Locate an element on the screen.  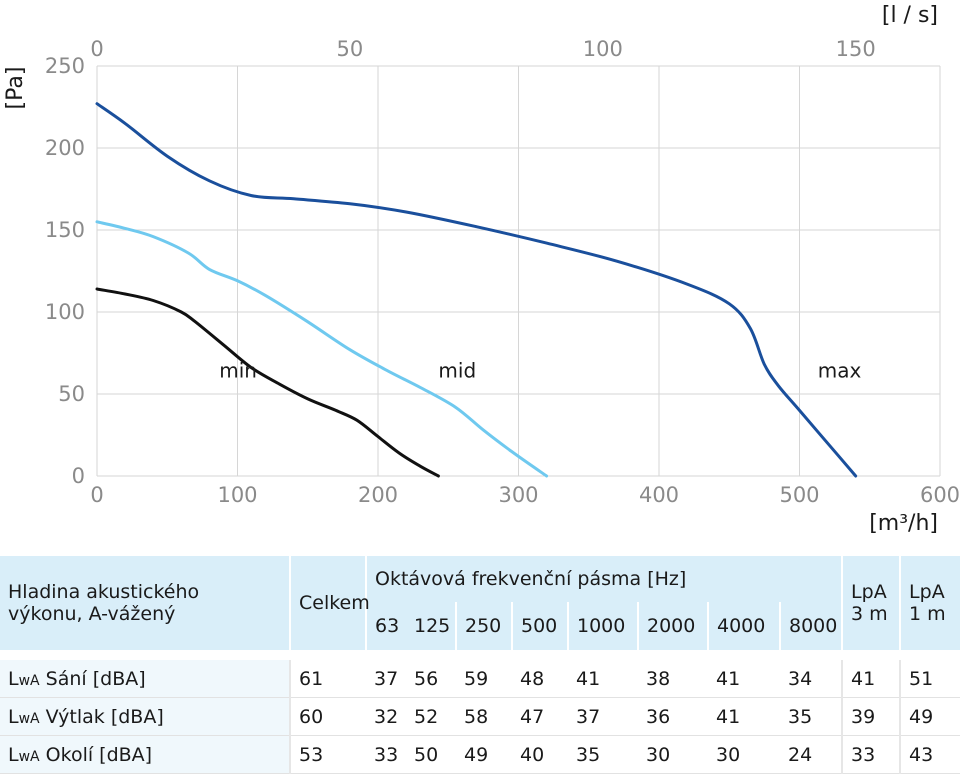
y-tick-label: 200 is located at coordinates (65, 148).